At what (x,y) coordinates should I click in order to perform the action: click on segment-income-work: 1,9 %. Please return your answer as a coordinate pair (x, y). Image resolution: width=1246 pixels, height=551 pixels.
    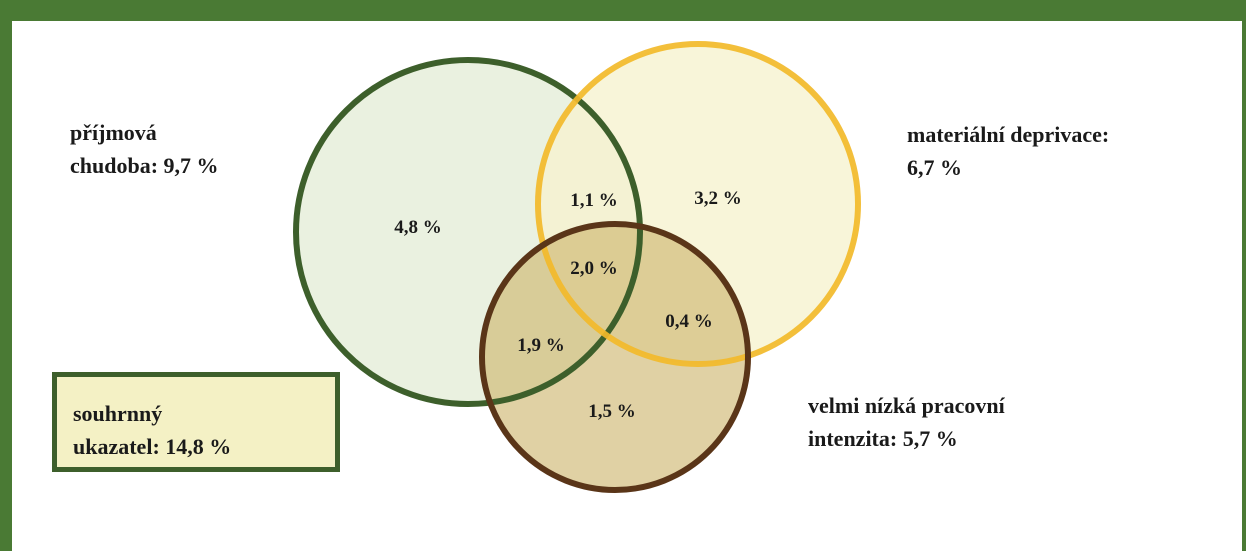
    Looking at the image, I should click on (541, 345).